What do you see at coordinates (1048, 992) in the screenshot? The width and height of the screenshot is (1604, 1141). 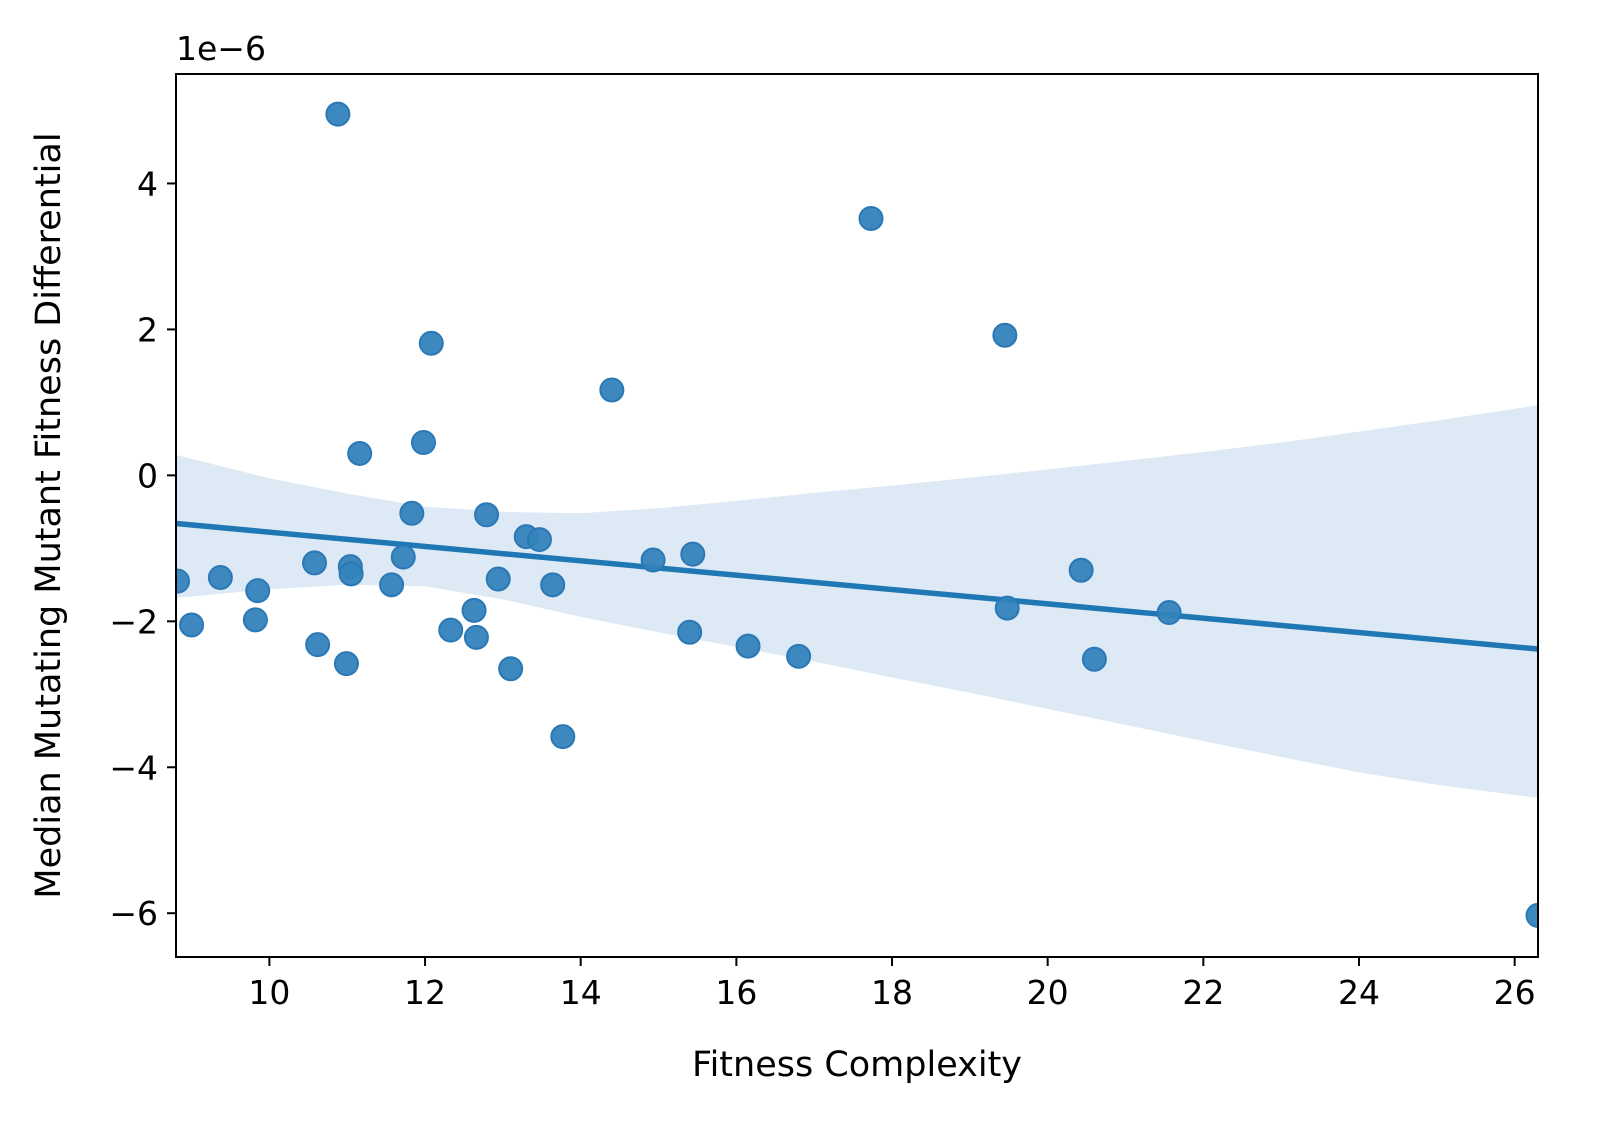 I see `x-tick-label: 20` at bounding box center [1048, 992].